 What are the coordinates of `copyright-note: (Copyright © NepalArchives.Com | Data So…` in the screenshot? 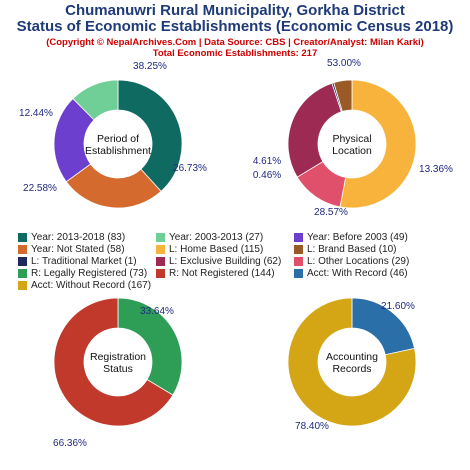 It's located at (235, 42).